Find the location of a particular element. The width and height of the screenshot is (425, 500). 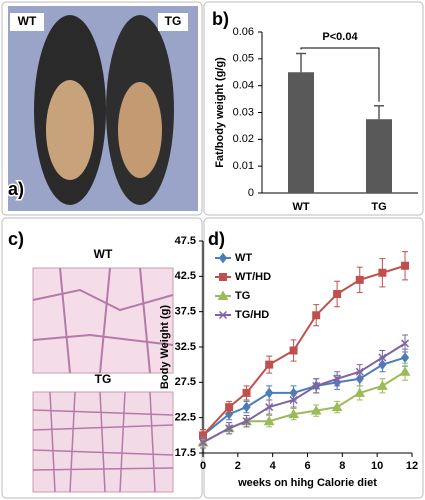

x-tick-label: 4 is located at coordinates (273, 466).